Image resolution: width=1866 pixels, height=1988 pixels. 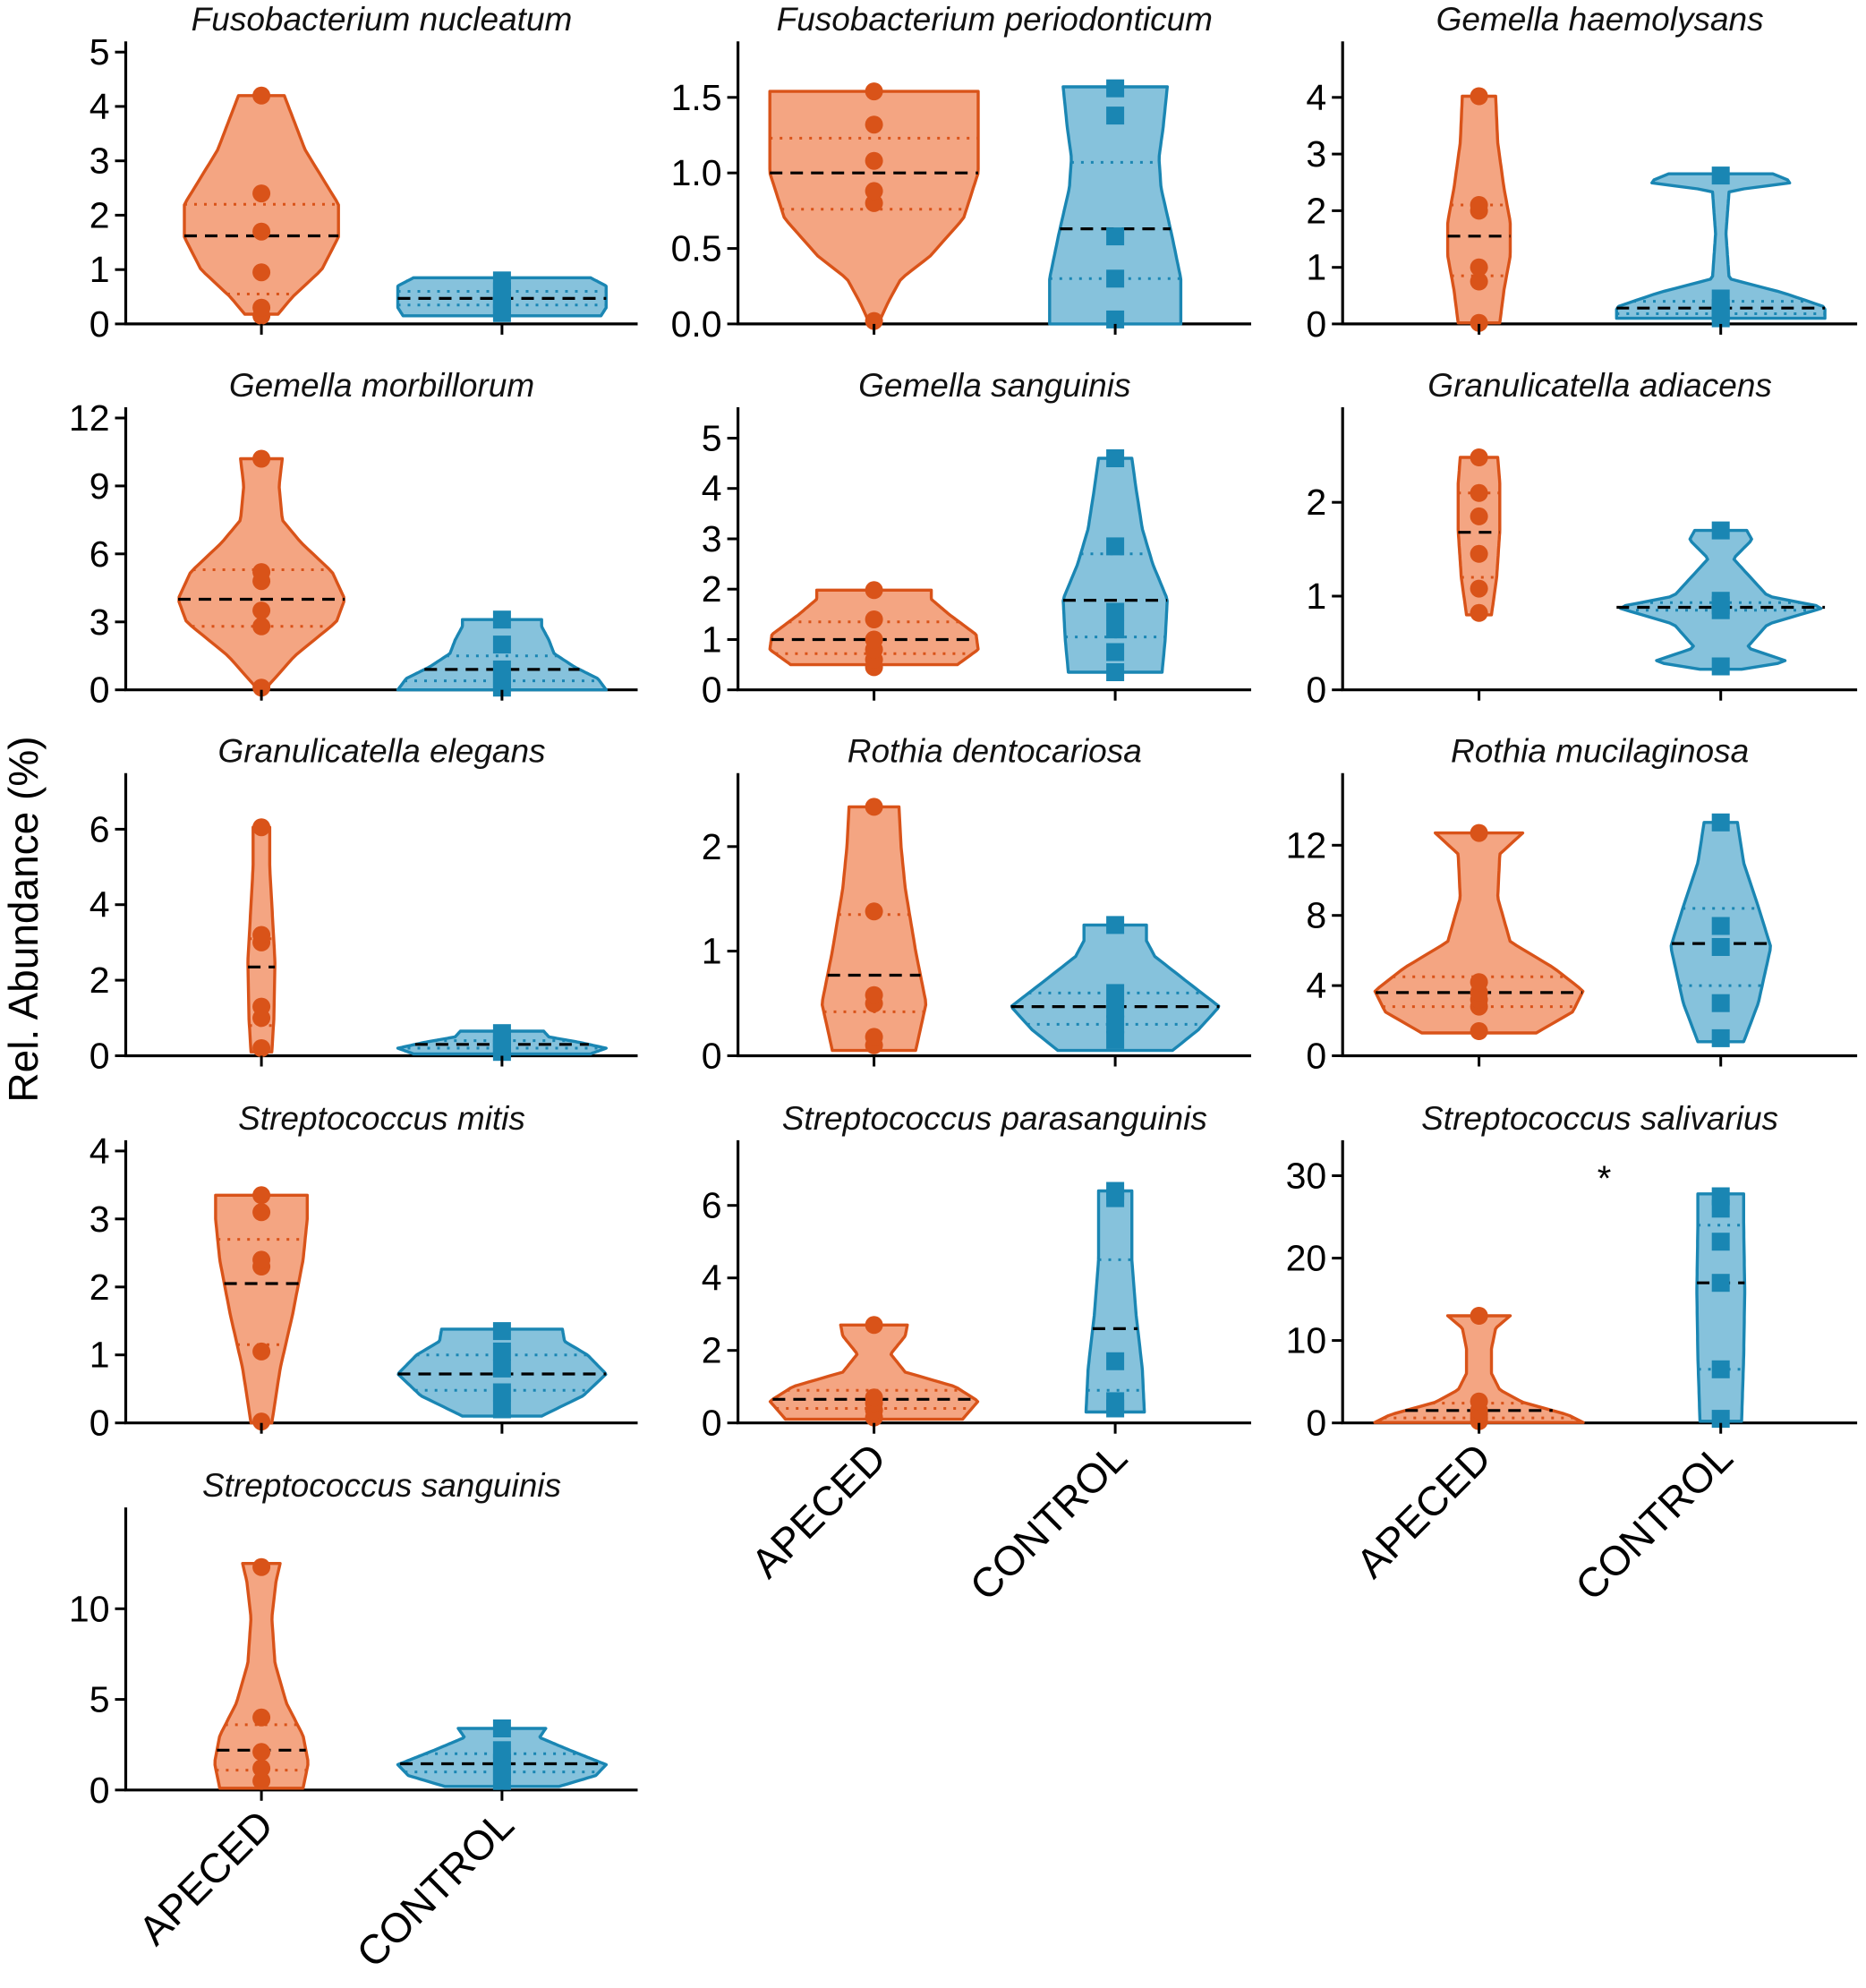 What do you see at coordinates (364, 1272) in the screenshot?
I see `violin-panel: Streptococcus mitis 0 1 2 3 4` at bounding box center [364, 1272].